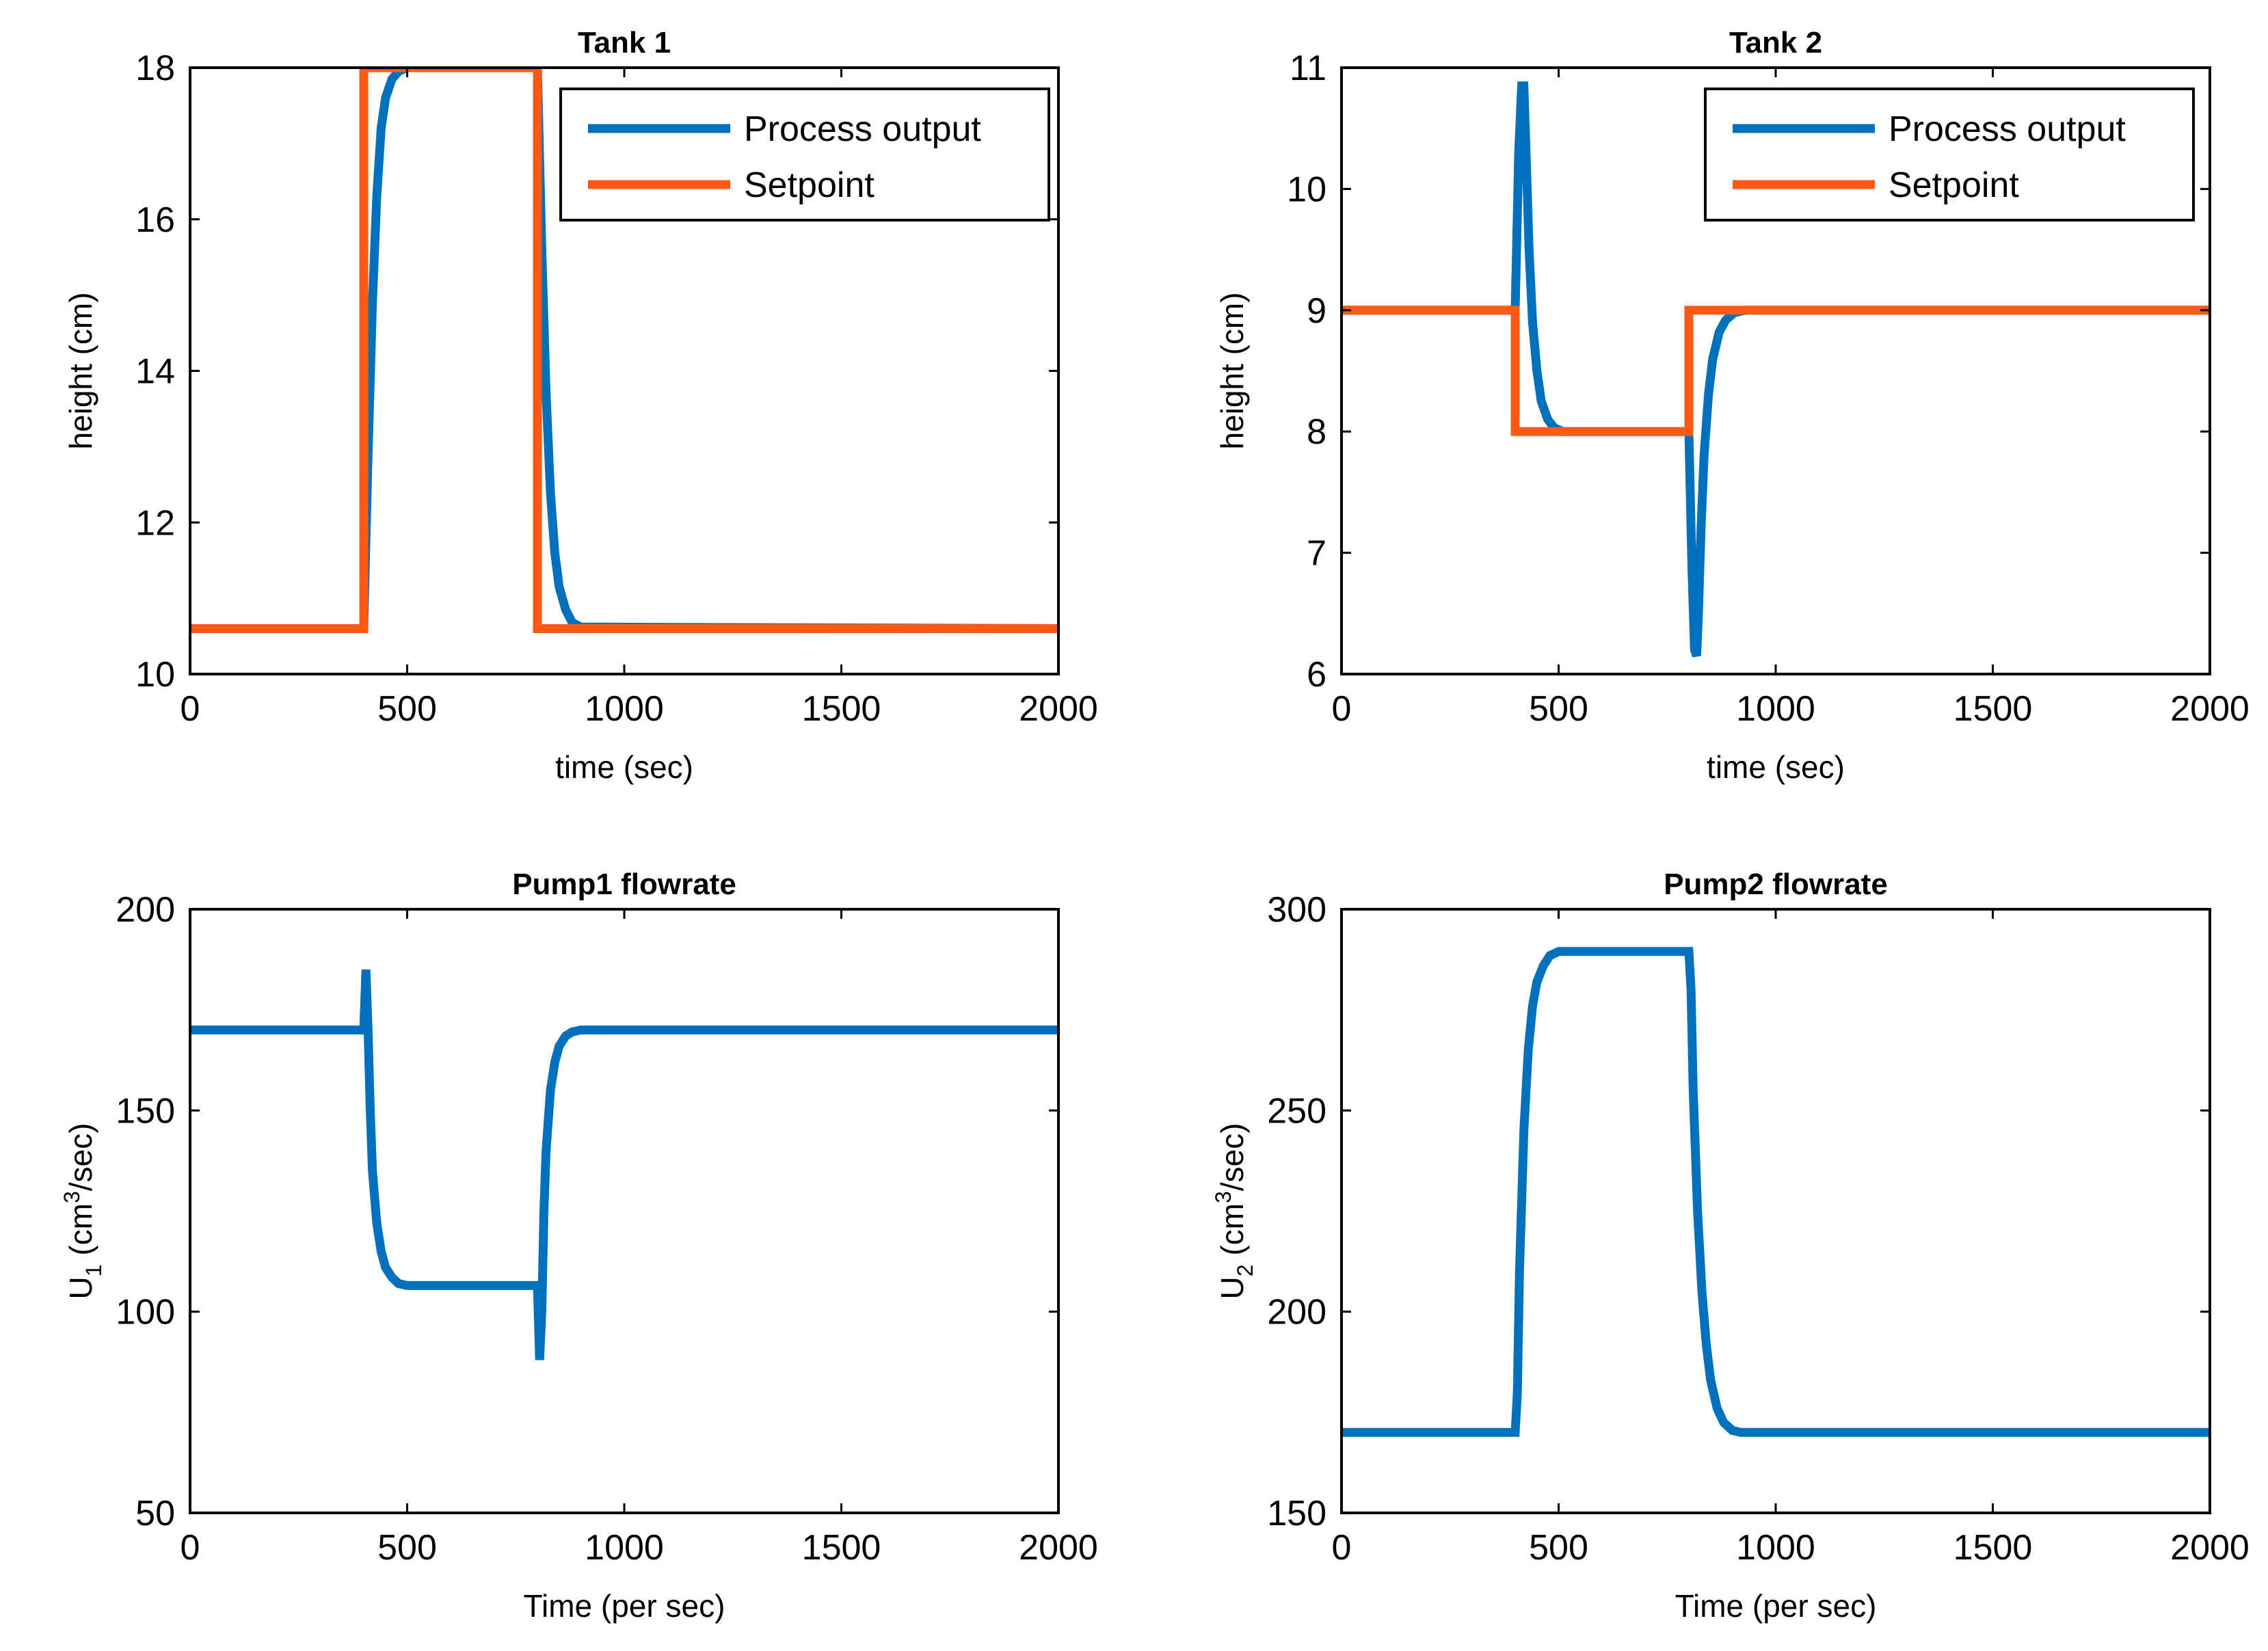  What do you see at coordinates (155, 1513) in the screenshot?
I see `y-tick-label: 50` at bounding box center [155, 1513].